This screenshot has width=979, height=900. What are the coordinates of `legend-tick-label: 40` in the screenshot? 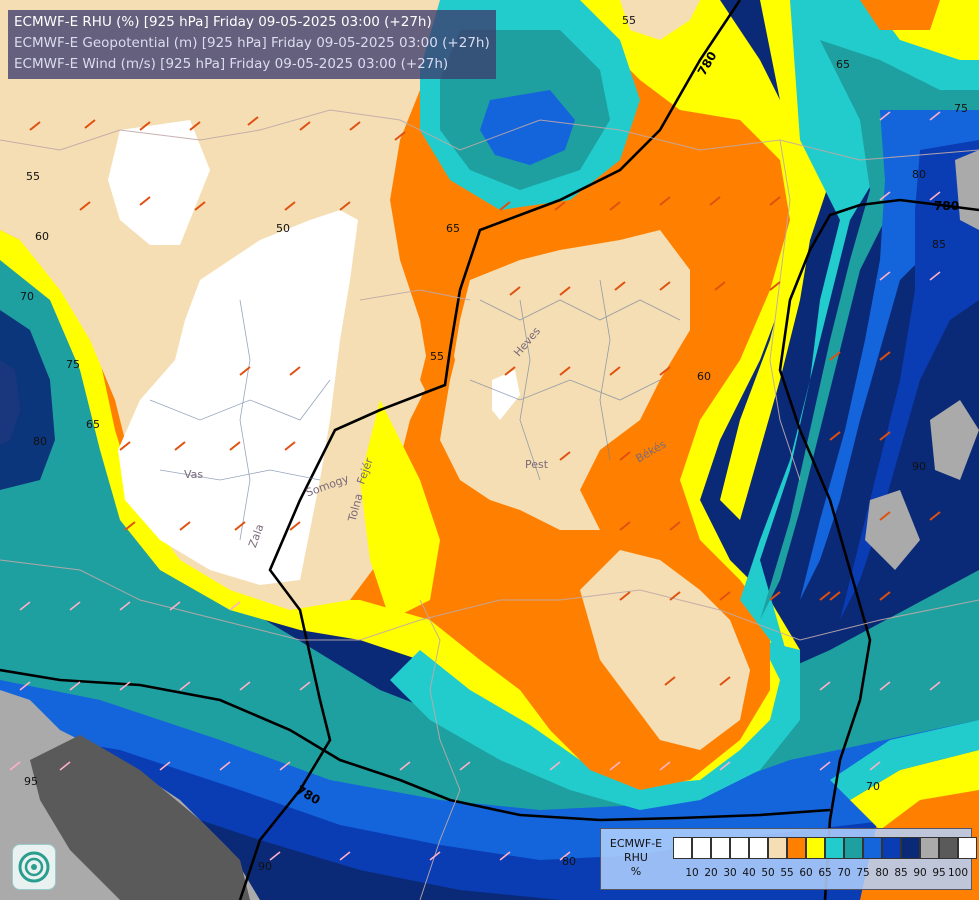 It's located at (749, 873).